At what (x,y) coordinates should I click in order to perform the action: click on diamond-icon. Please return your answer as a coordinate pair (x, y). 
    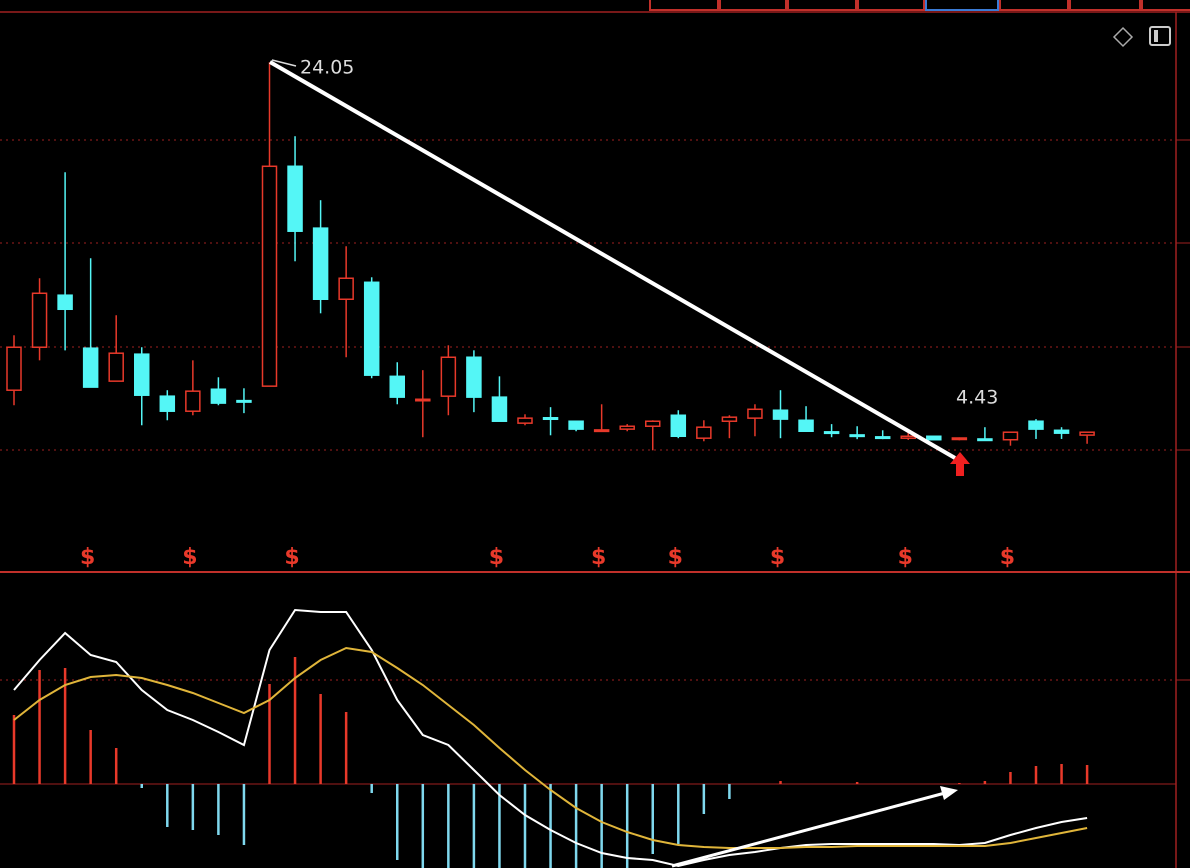
    Looking at the image, I should click on (1123, 37).